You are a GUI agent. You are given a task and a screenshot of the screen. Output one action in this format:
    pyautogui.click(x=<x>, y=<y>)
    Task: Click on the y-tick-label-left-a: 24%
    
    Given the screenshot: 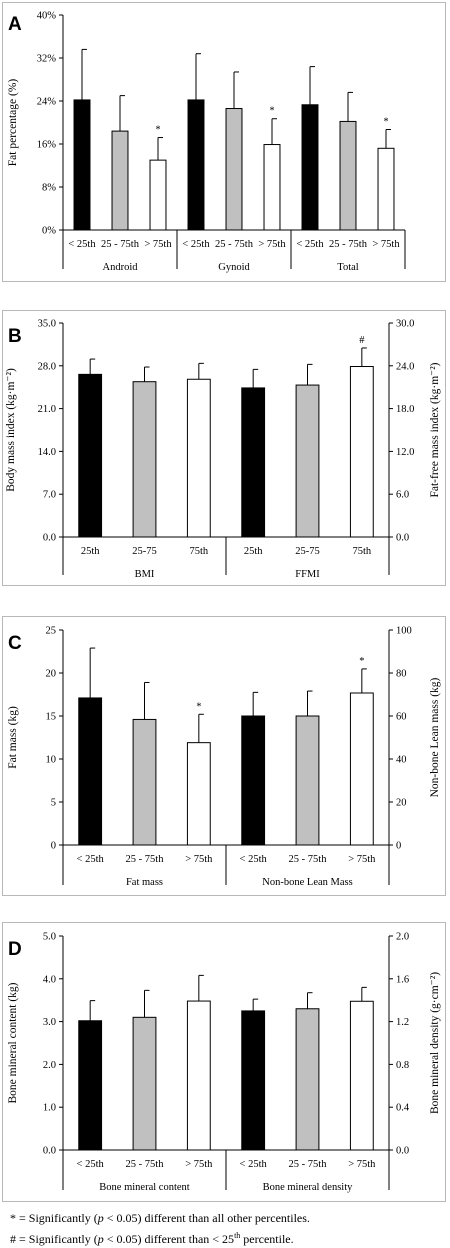 What is the action you would take?
    pyautogui.click(x=47, y=102)
    